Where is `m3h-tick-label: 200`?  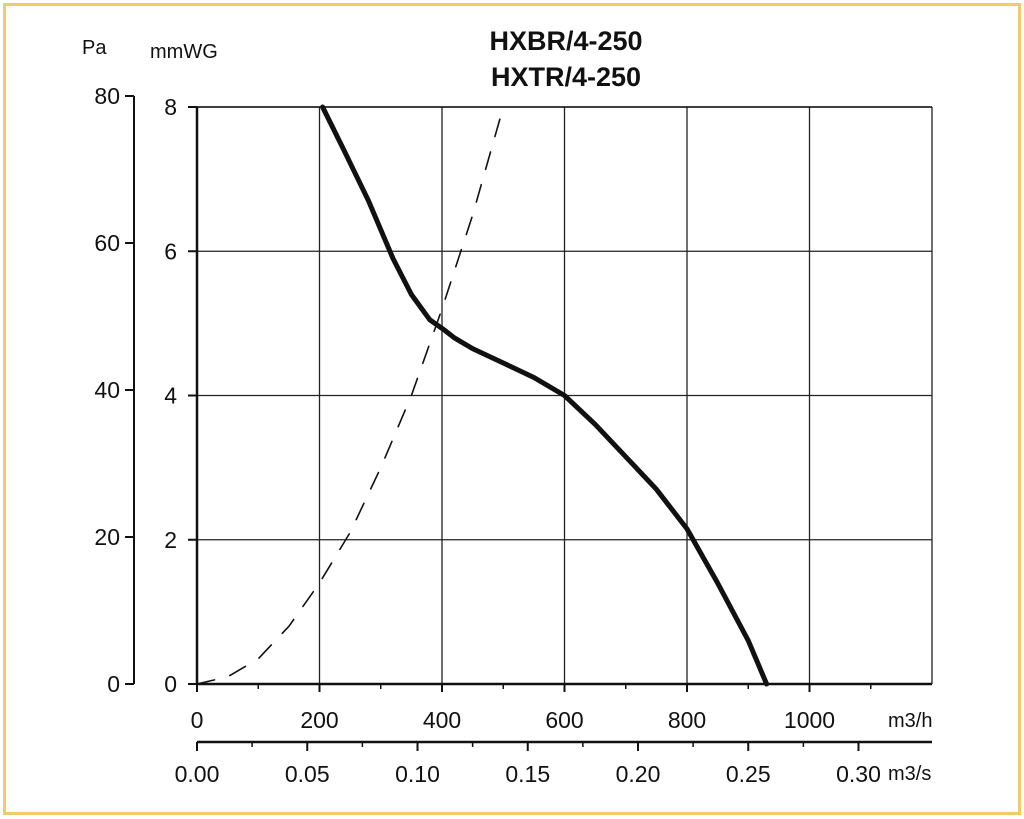
m3h-tick-label: 200 is located at coordinates (319, 720).